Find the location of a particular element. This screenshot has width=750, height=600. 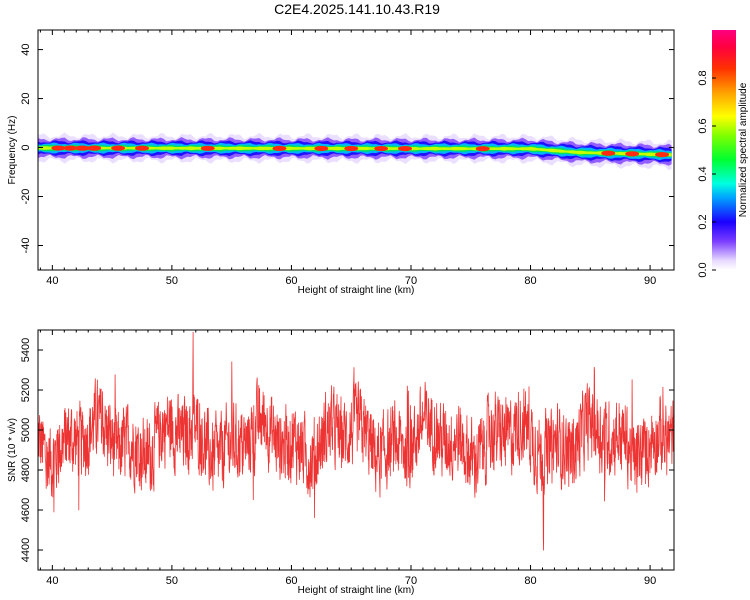

spectrogram-band is located at coordinates (355, 151).